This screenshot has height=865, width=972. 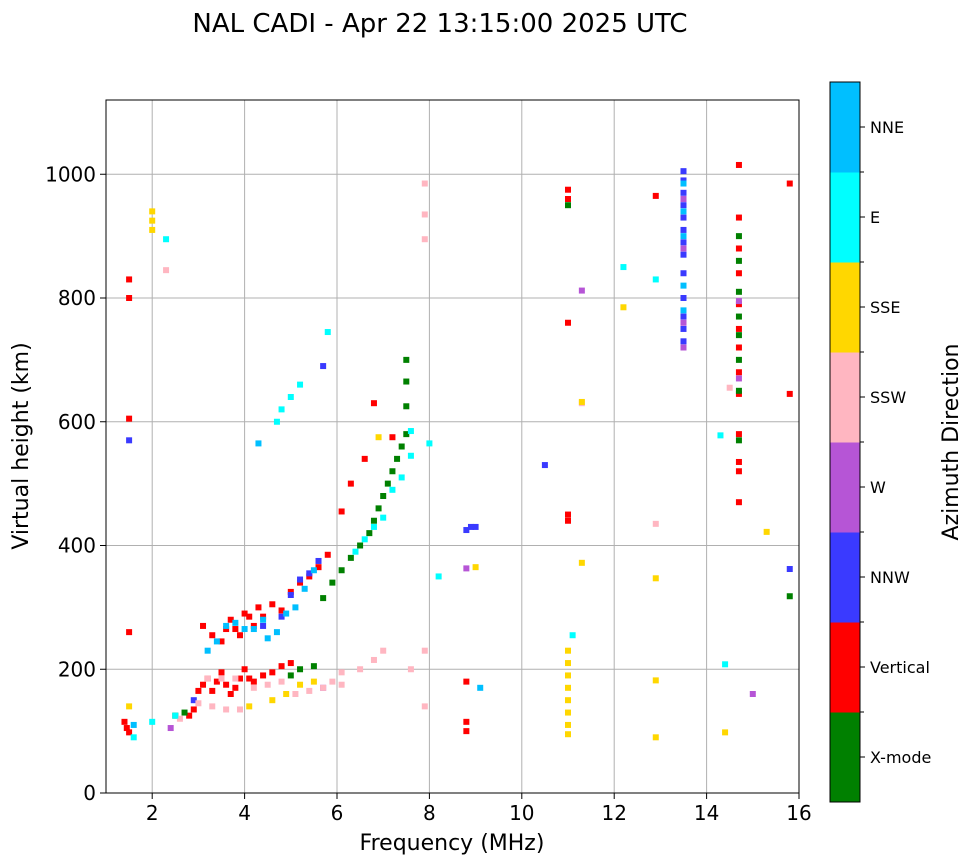 What do you see at coordinates (706, 813) in the screenshot?
I see `x-tick-label: 14` at bounding box center [706, 813].